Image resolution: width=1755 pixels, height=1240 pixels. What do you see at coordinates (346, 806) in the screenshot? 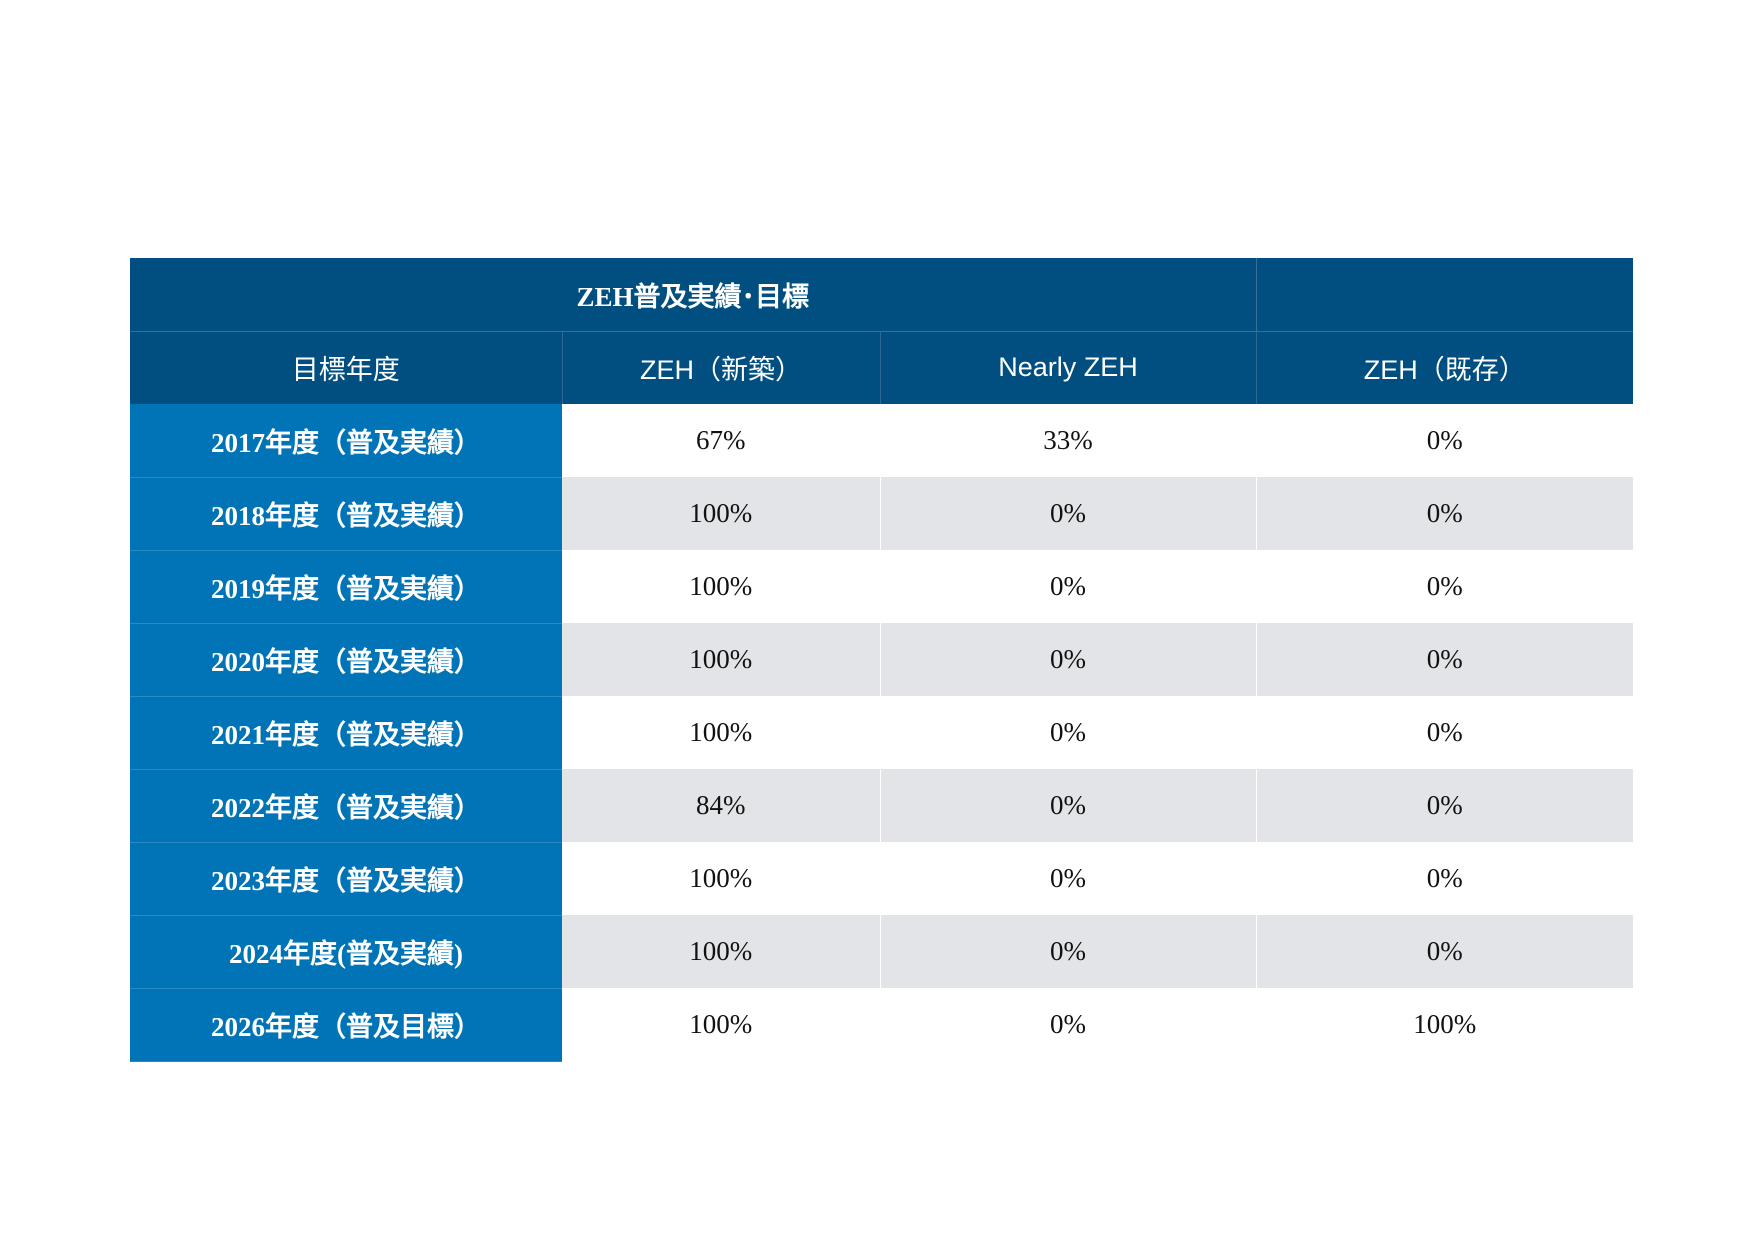
I see `year-cell: 2022年度（普及実績）` at bounding box center [346, 806].